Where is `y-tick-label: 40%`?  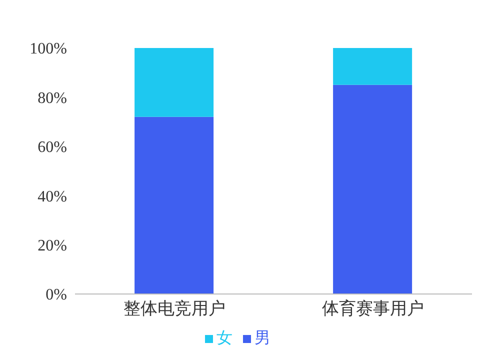 y-tick-label: 40% is located at coordinates (52, 197).